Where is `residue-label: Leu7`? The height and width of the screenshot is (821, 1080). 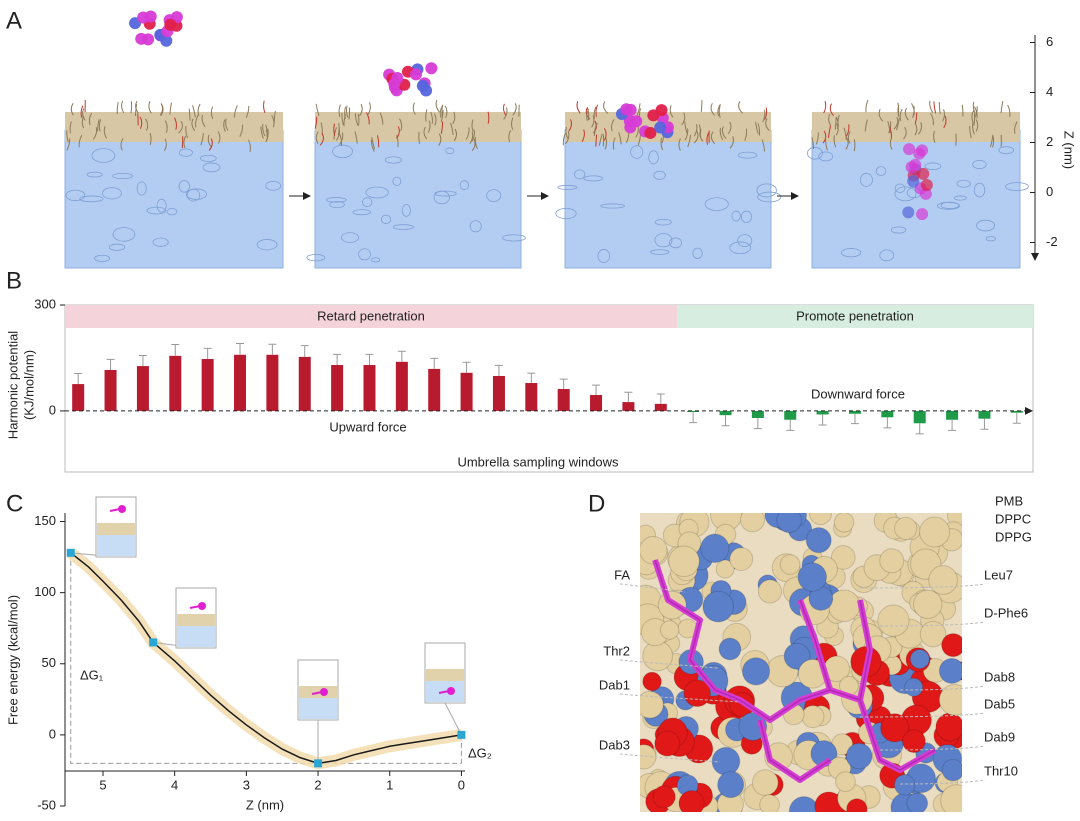 residue-label: Leu7 is located at coordinates (998, 574).